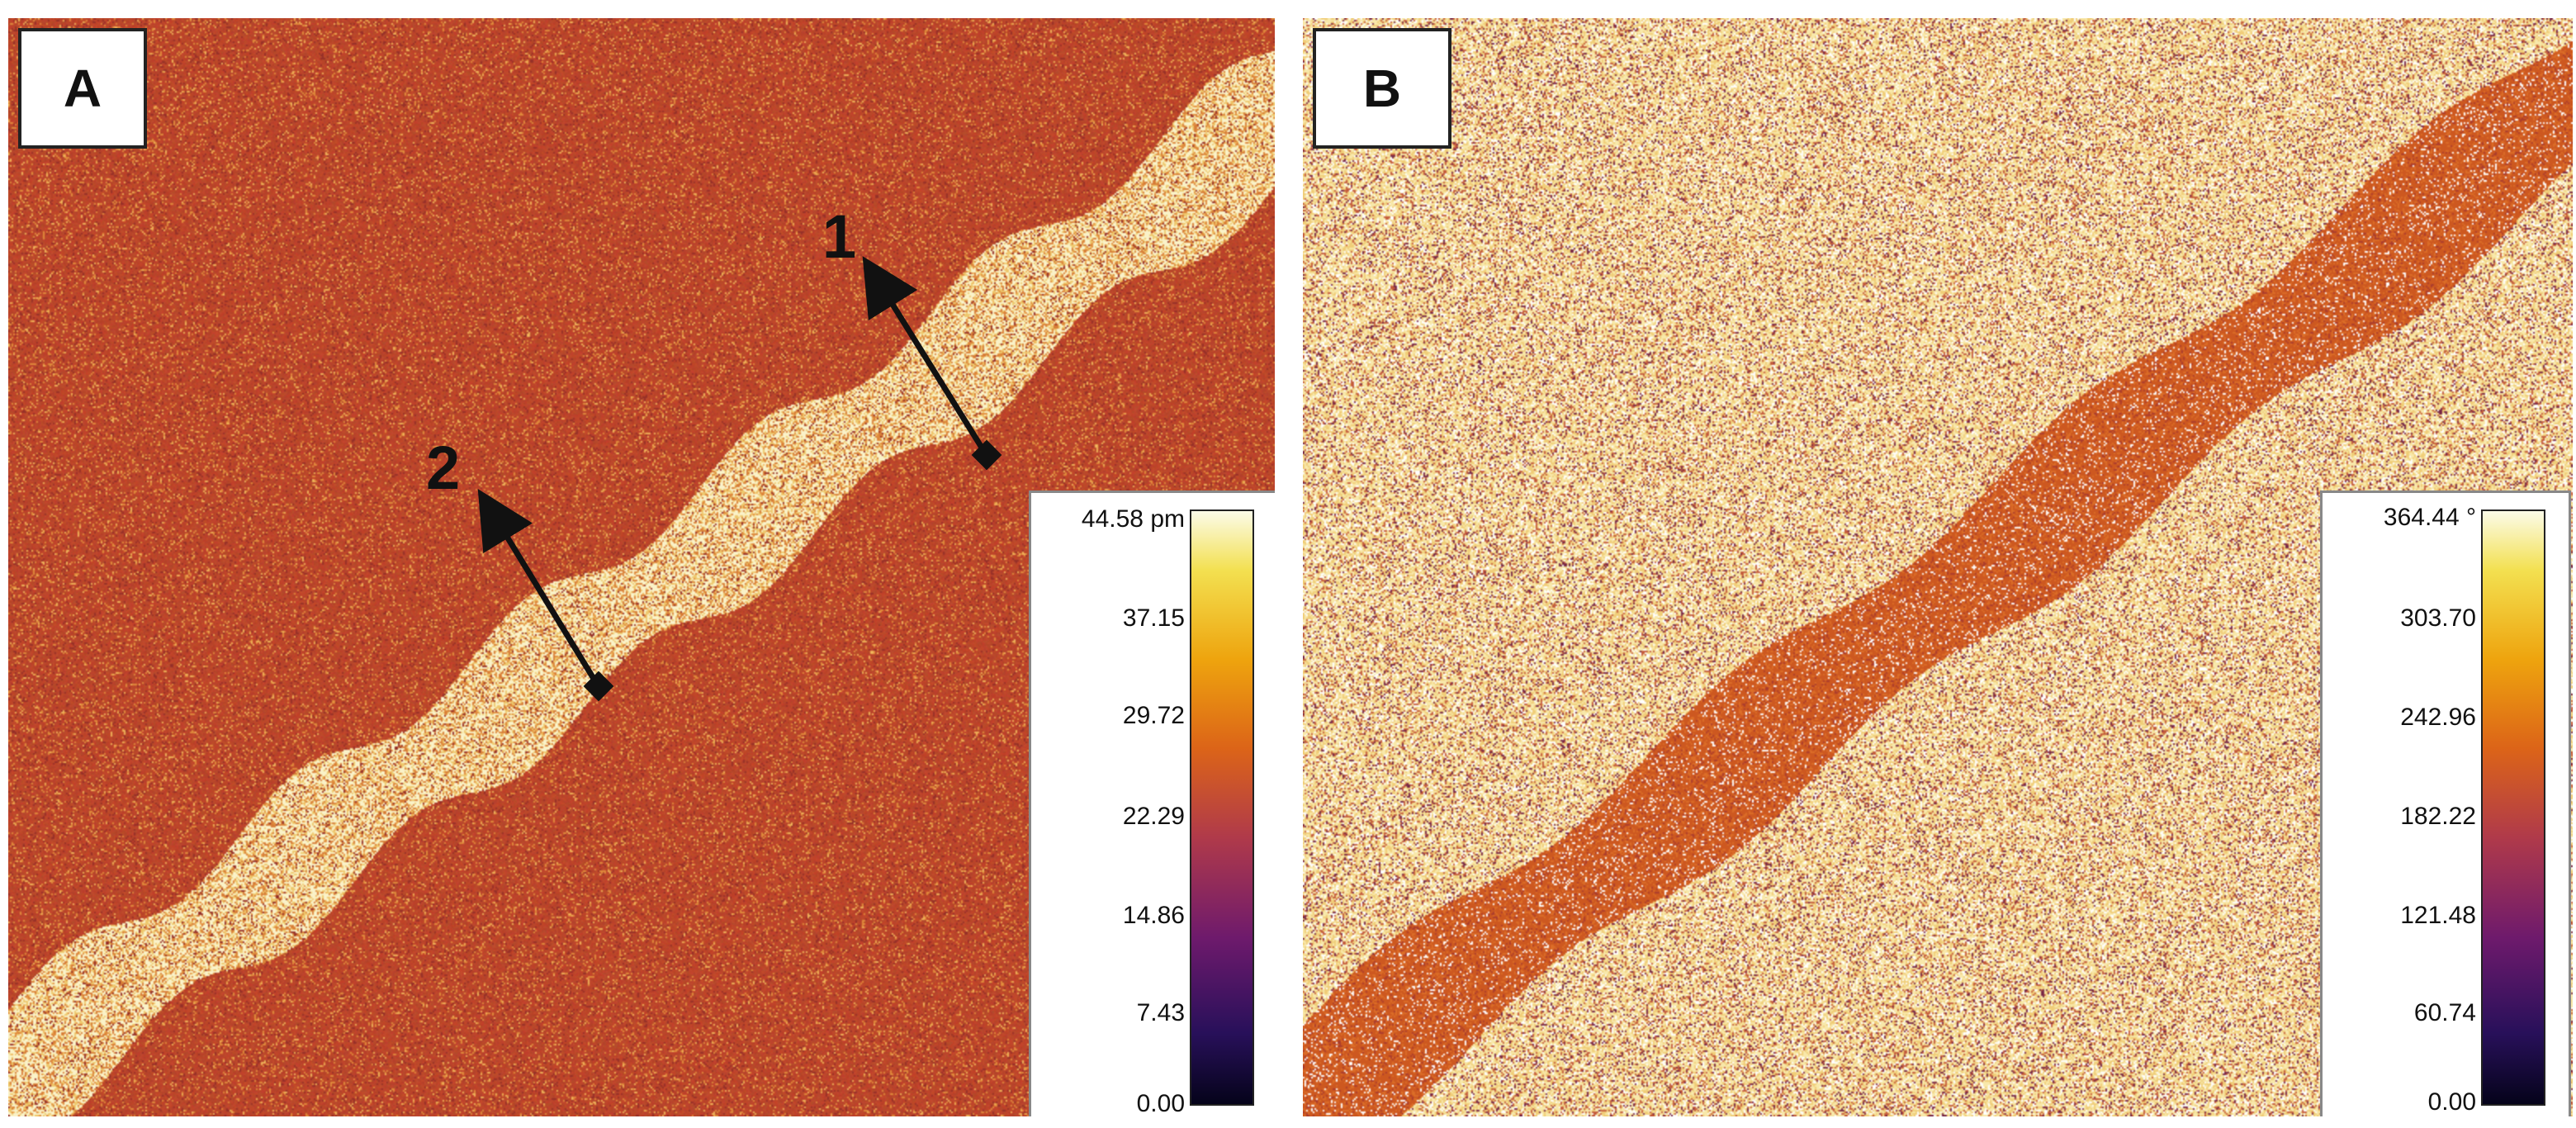  I want to click on marker-1-point, so click(986, 455).